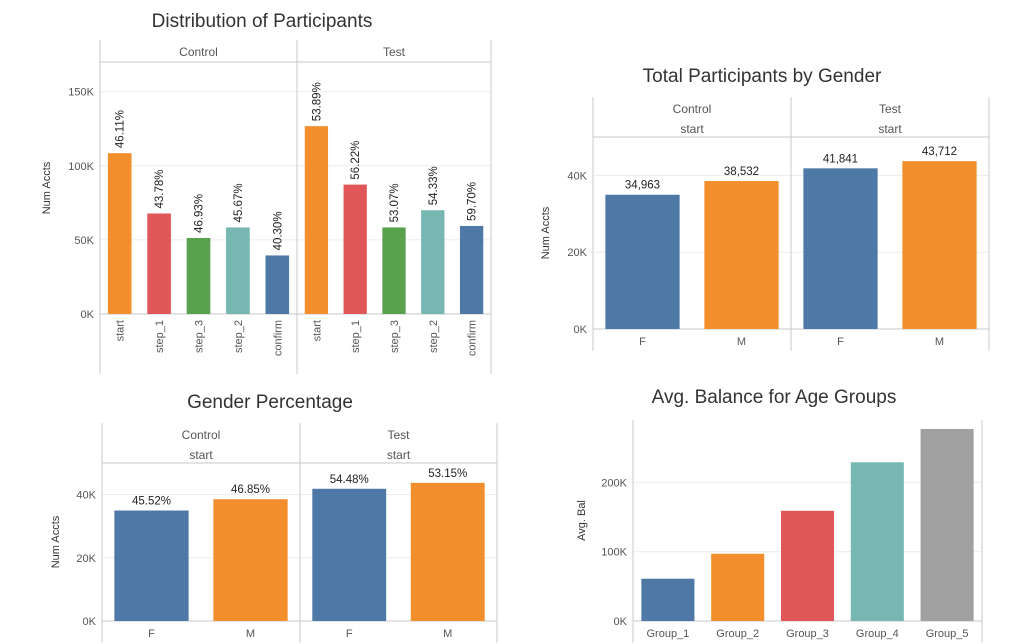  I want to click on chart-title: Gender Percentage, so click(270, 402).